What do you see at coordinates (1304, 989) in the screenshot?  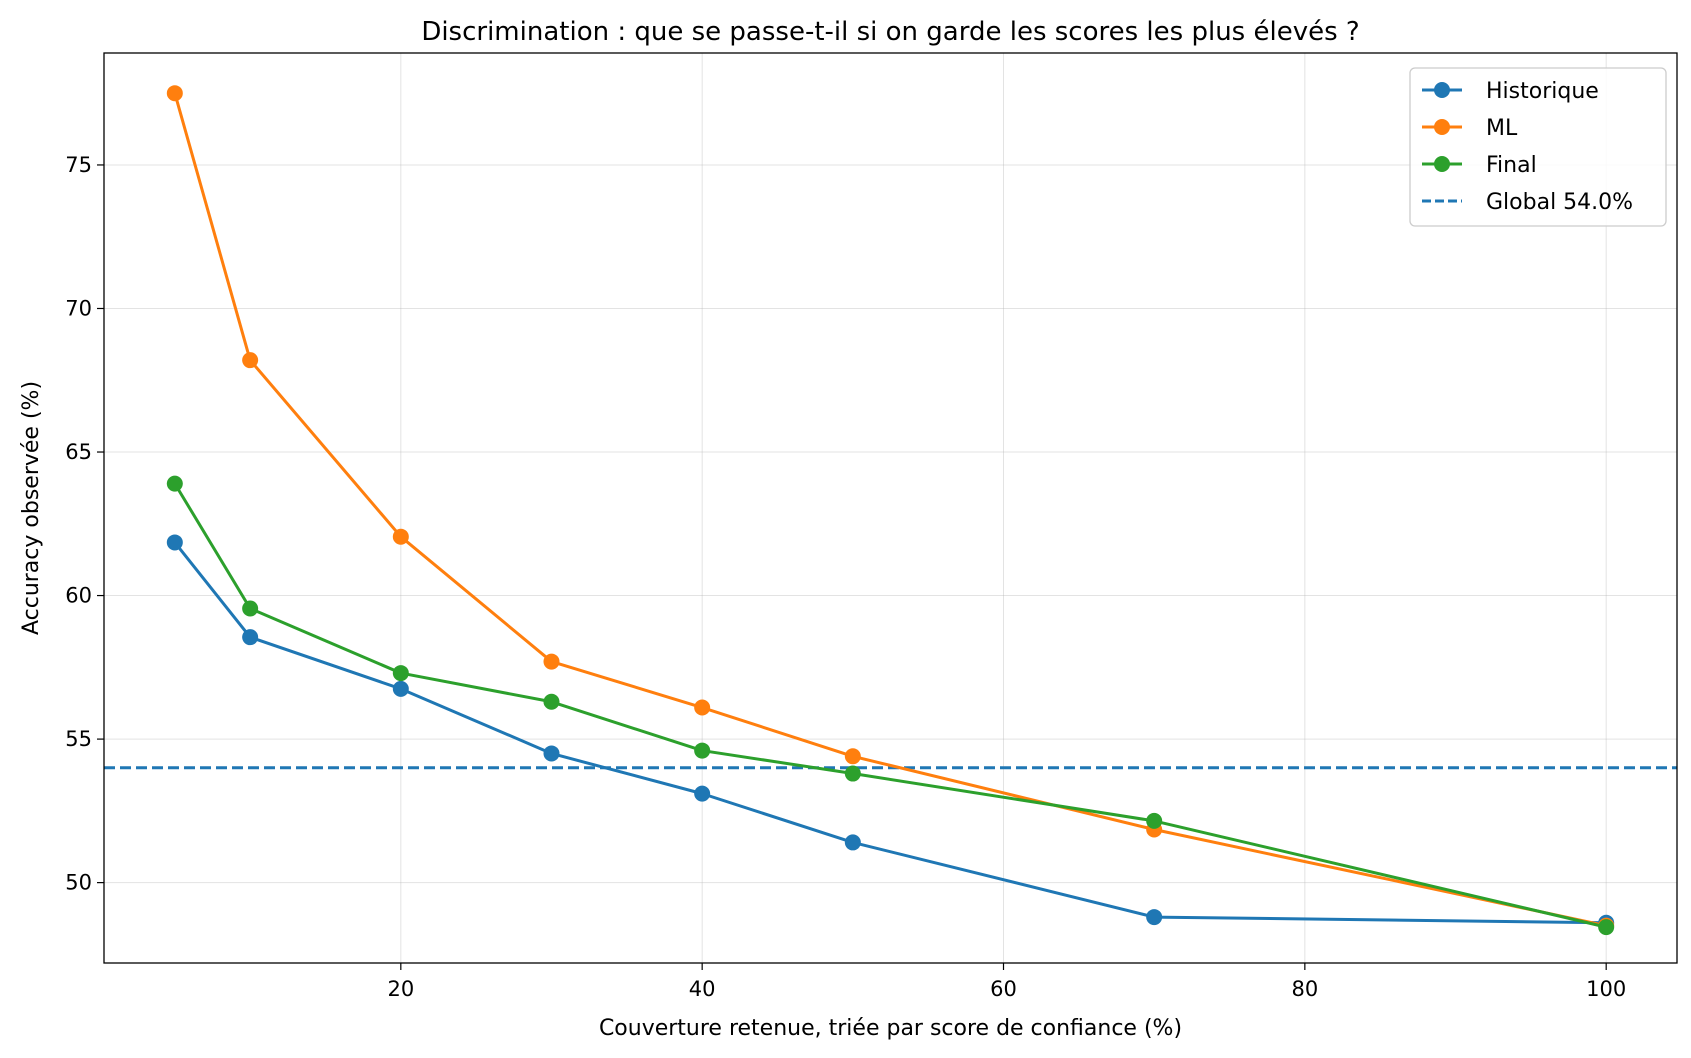 I see `x-tick-label: 80` at bounding box center [1304, 989].